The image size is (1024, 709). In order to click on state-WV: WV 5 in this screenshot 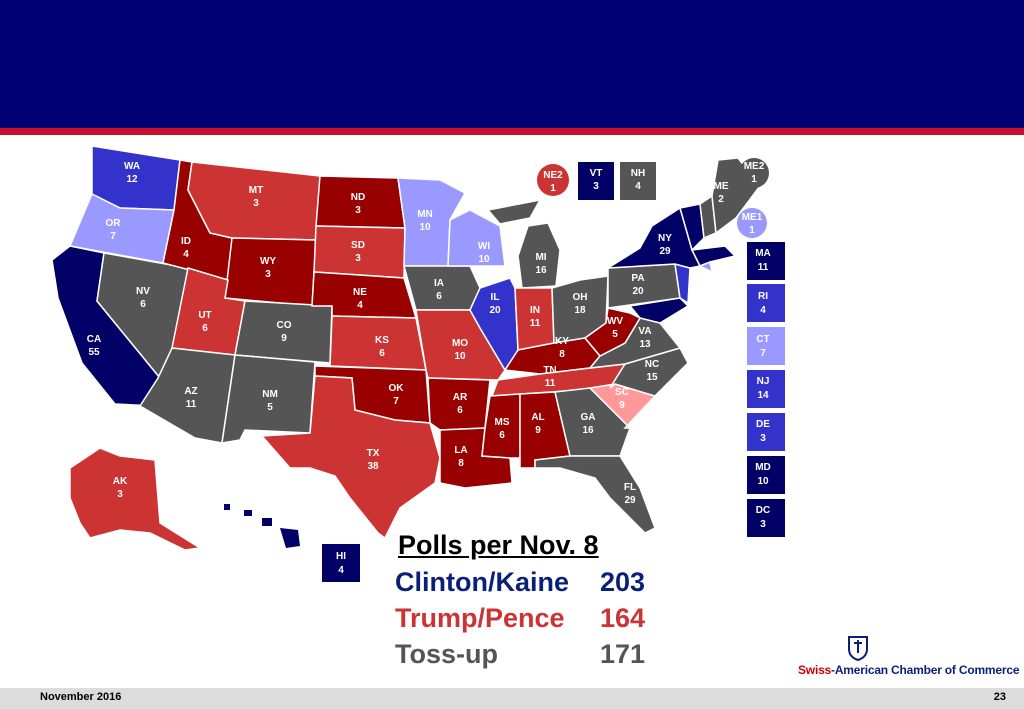, I will do `click(612, 332)`.